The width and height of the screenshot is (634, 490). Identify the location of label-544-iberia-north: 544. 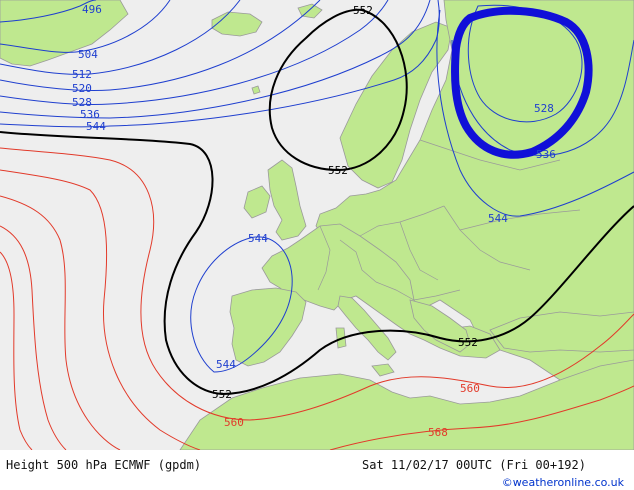
(258, 238).